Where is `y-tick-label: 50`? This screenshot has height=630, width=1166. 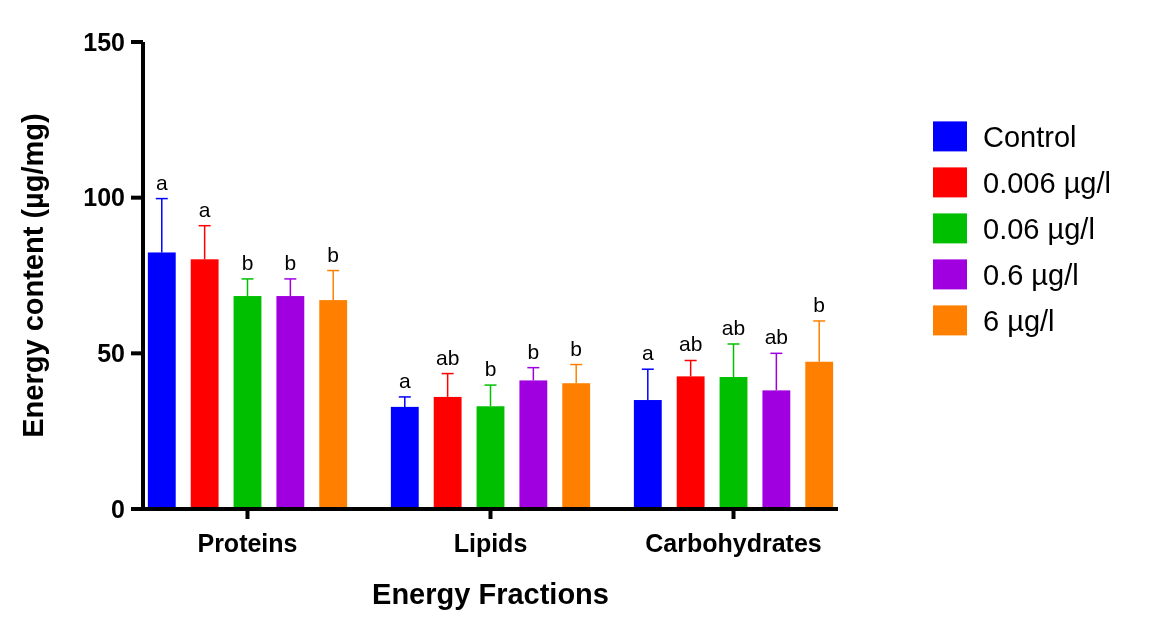 y-tick-label: 50 is located at coordinates (111, 353).